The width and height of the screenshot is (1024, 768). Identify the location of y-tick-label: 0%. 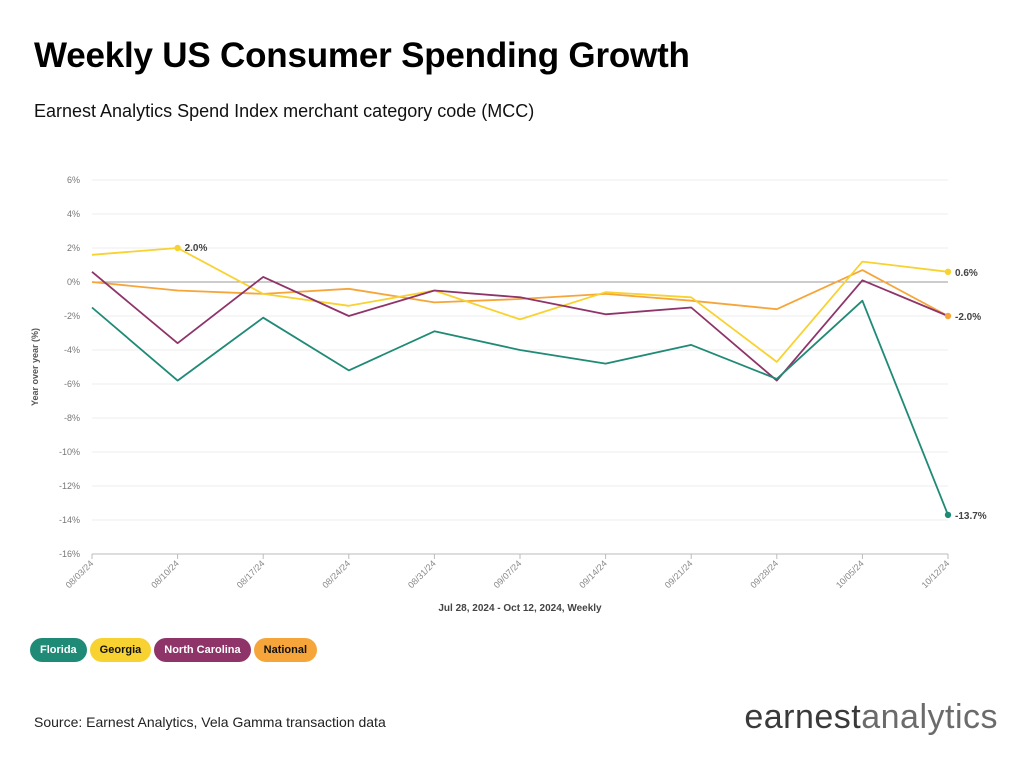
(73, 282).